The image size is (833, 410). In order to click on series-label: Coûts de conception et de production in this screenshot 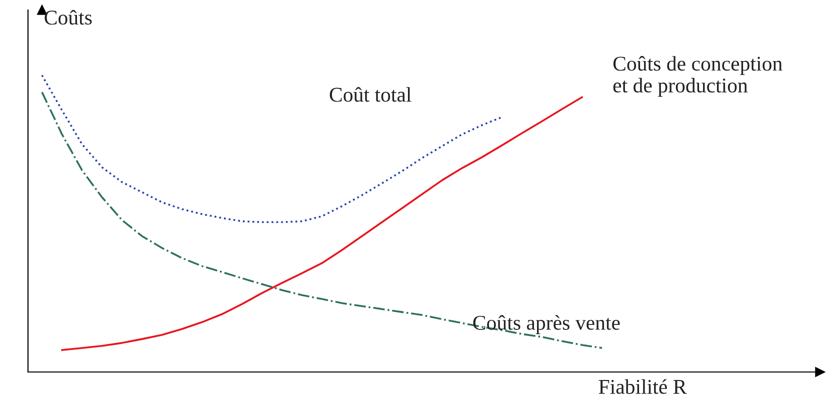, I will do `click(697, 76)`.